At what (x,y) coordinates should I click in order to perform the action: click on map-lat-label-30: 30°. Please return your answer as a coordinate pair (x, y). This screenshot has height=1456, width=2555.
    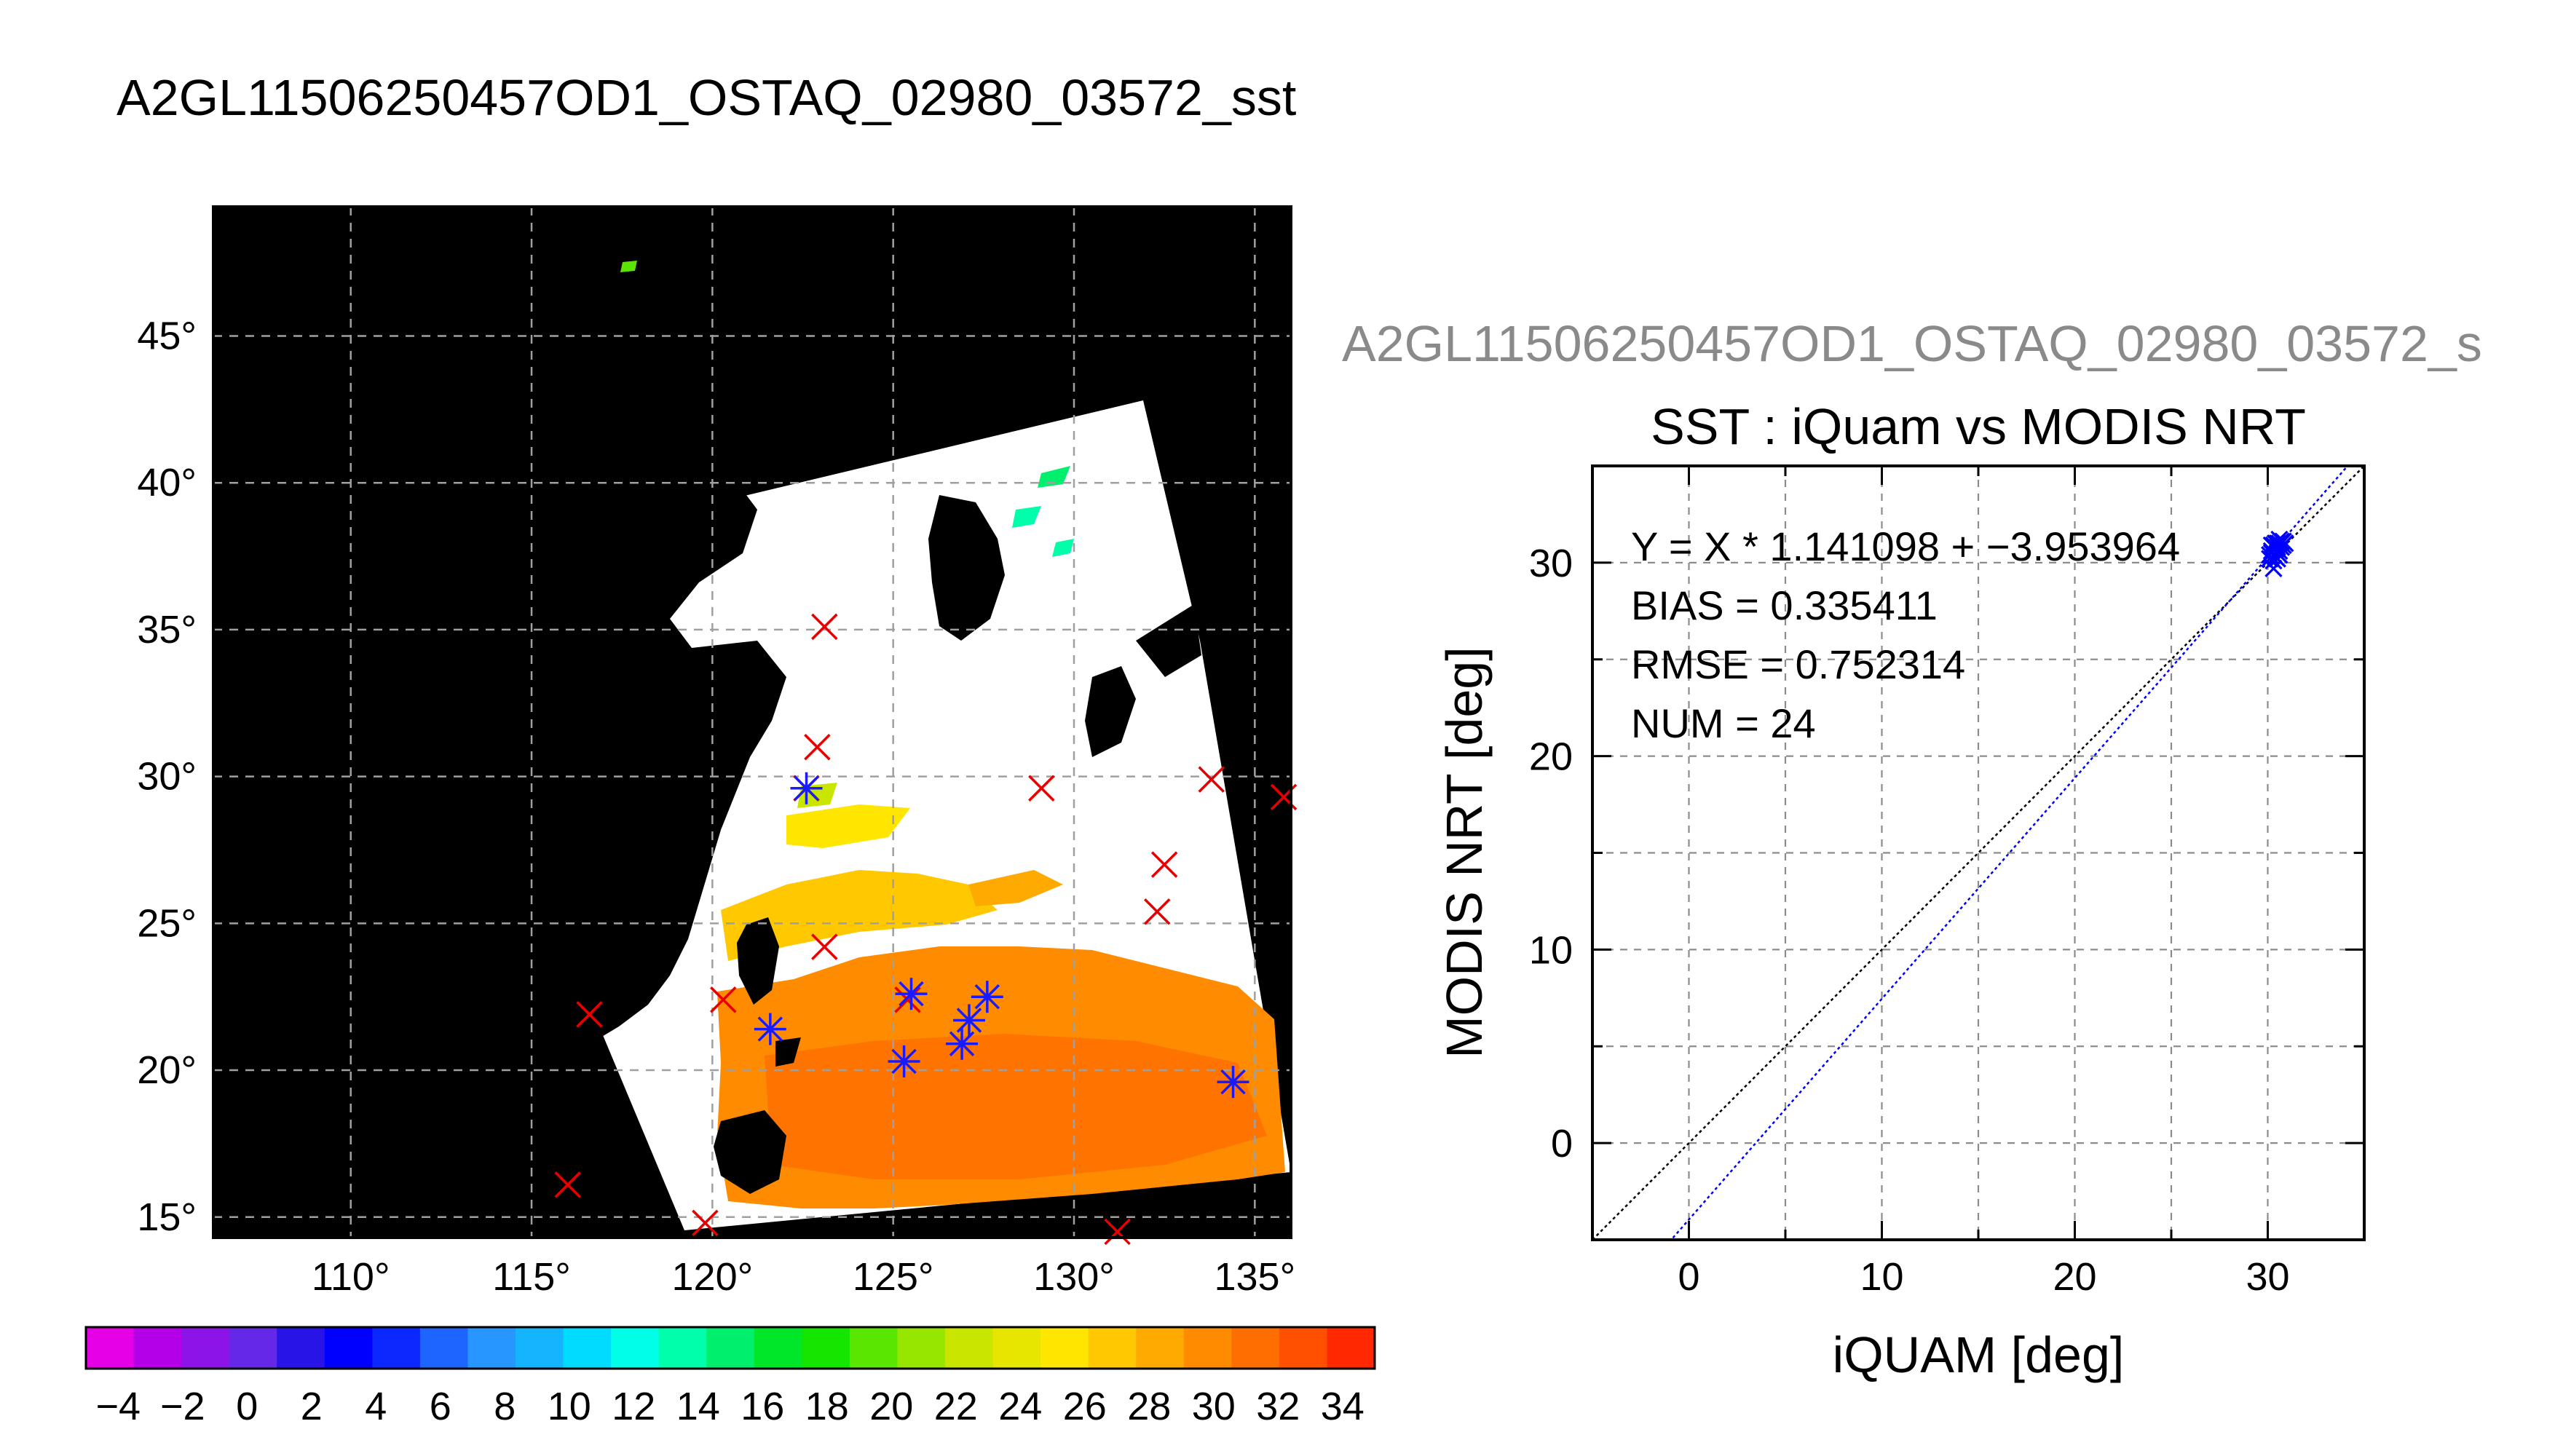
    Looking at the image, I should click on (167, 777).